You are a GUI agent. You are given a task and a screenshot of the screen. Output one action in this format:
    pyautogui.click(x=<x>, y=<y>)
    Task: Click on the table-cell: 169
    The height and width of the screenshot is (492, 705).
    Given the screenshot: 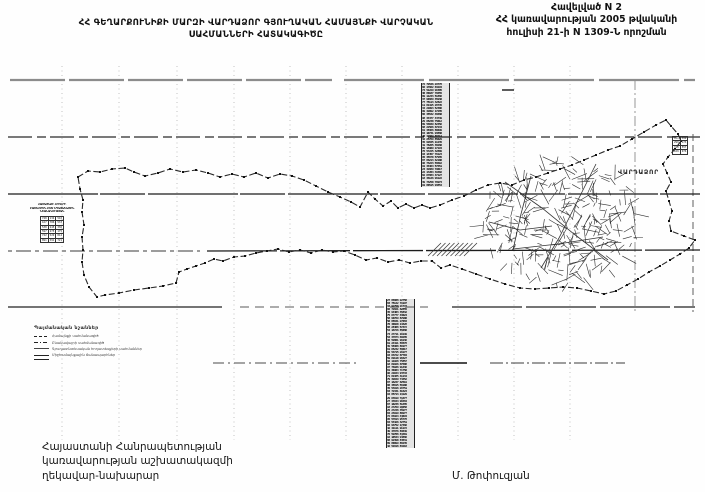 What is the action you would take?
    pyautogui.click(x=676, y=152)
    